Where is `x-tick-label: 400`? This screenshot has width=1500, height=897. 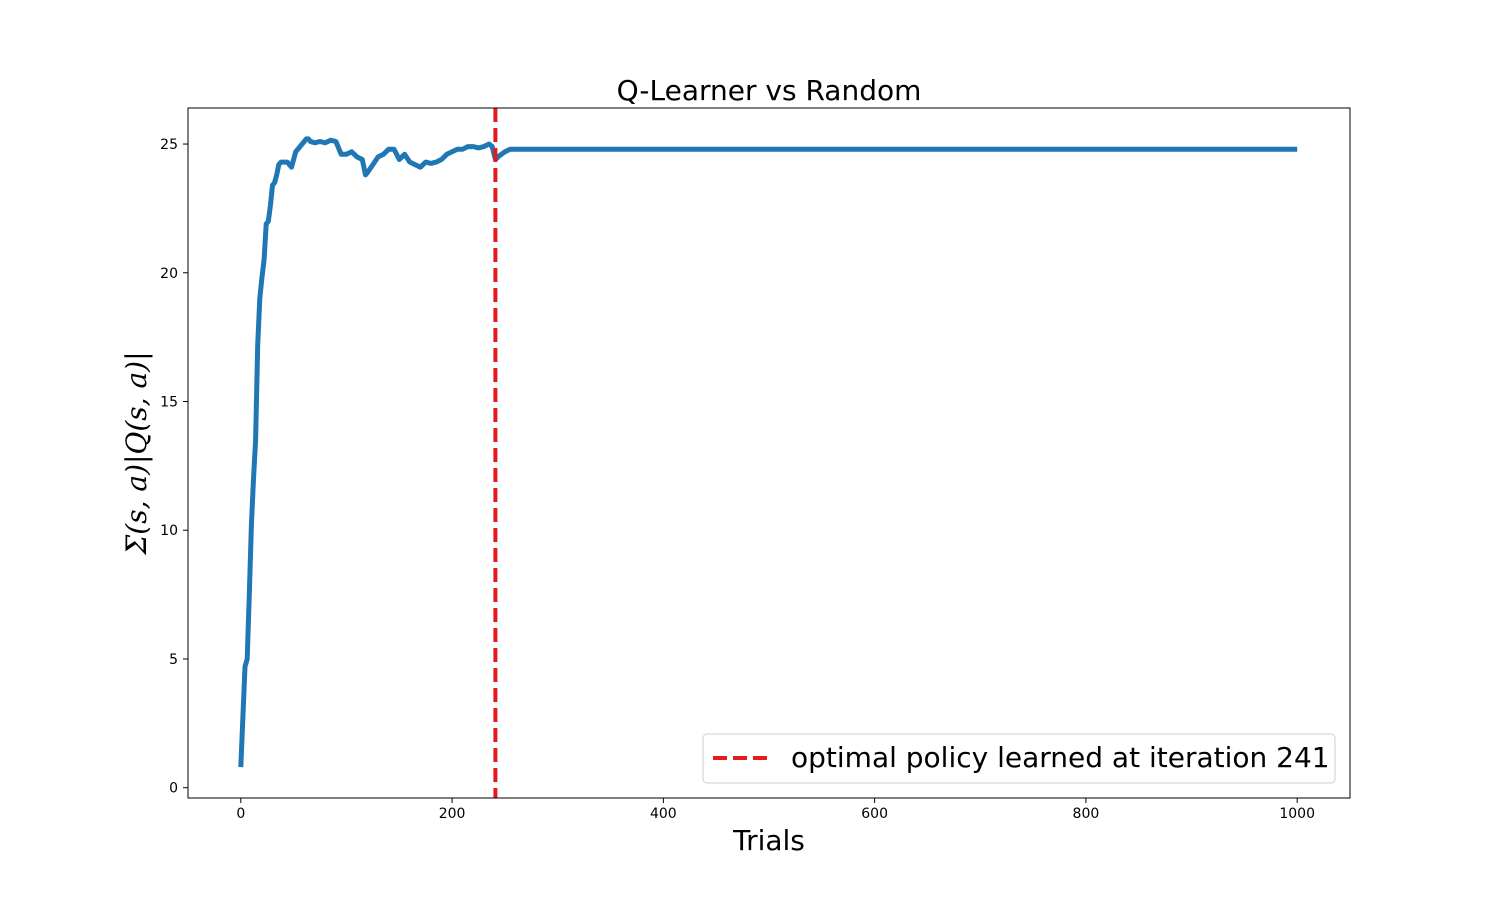
x-tick-label: 400 is located at coordinates (663, 814).